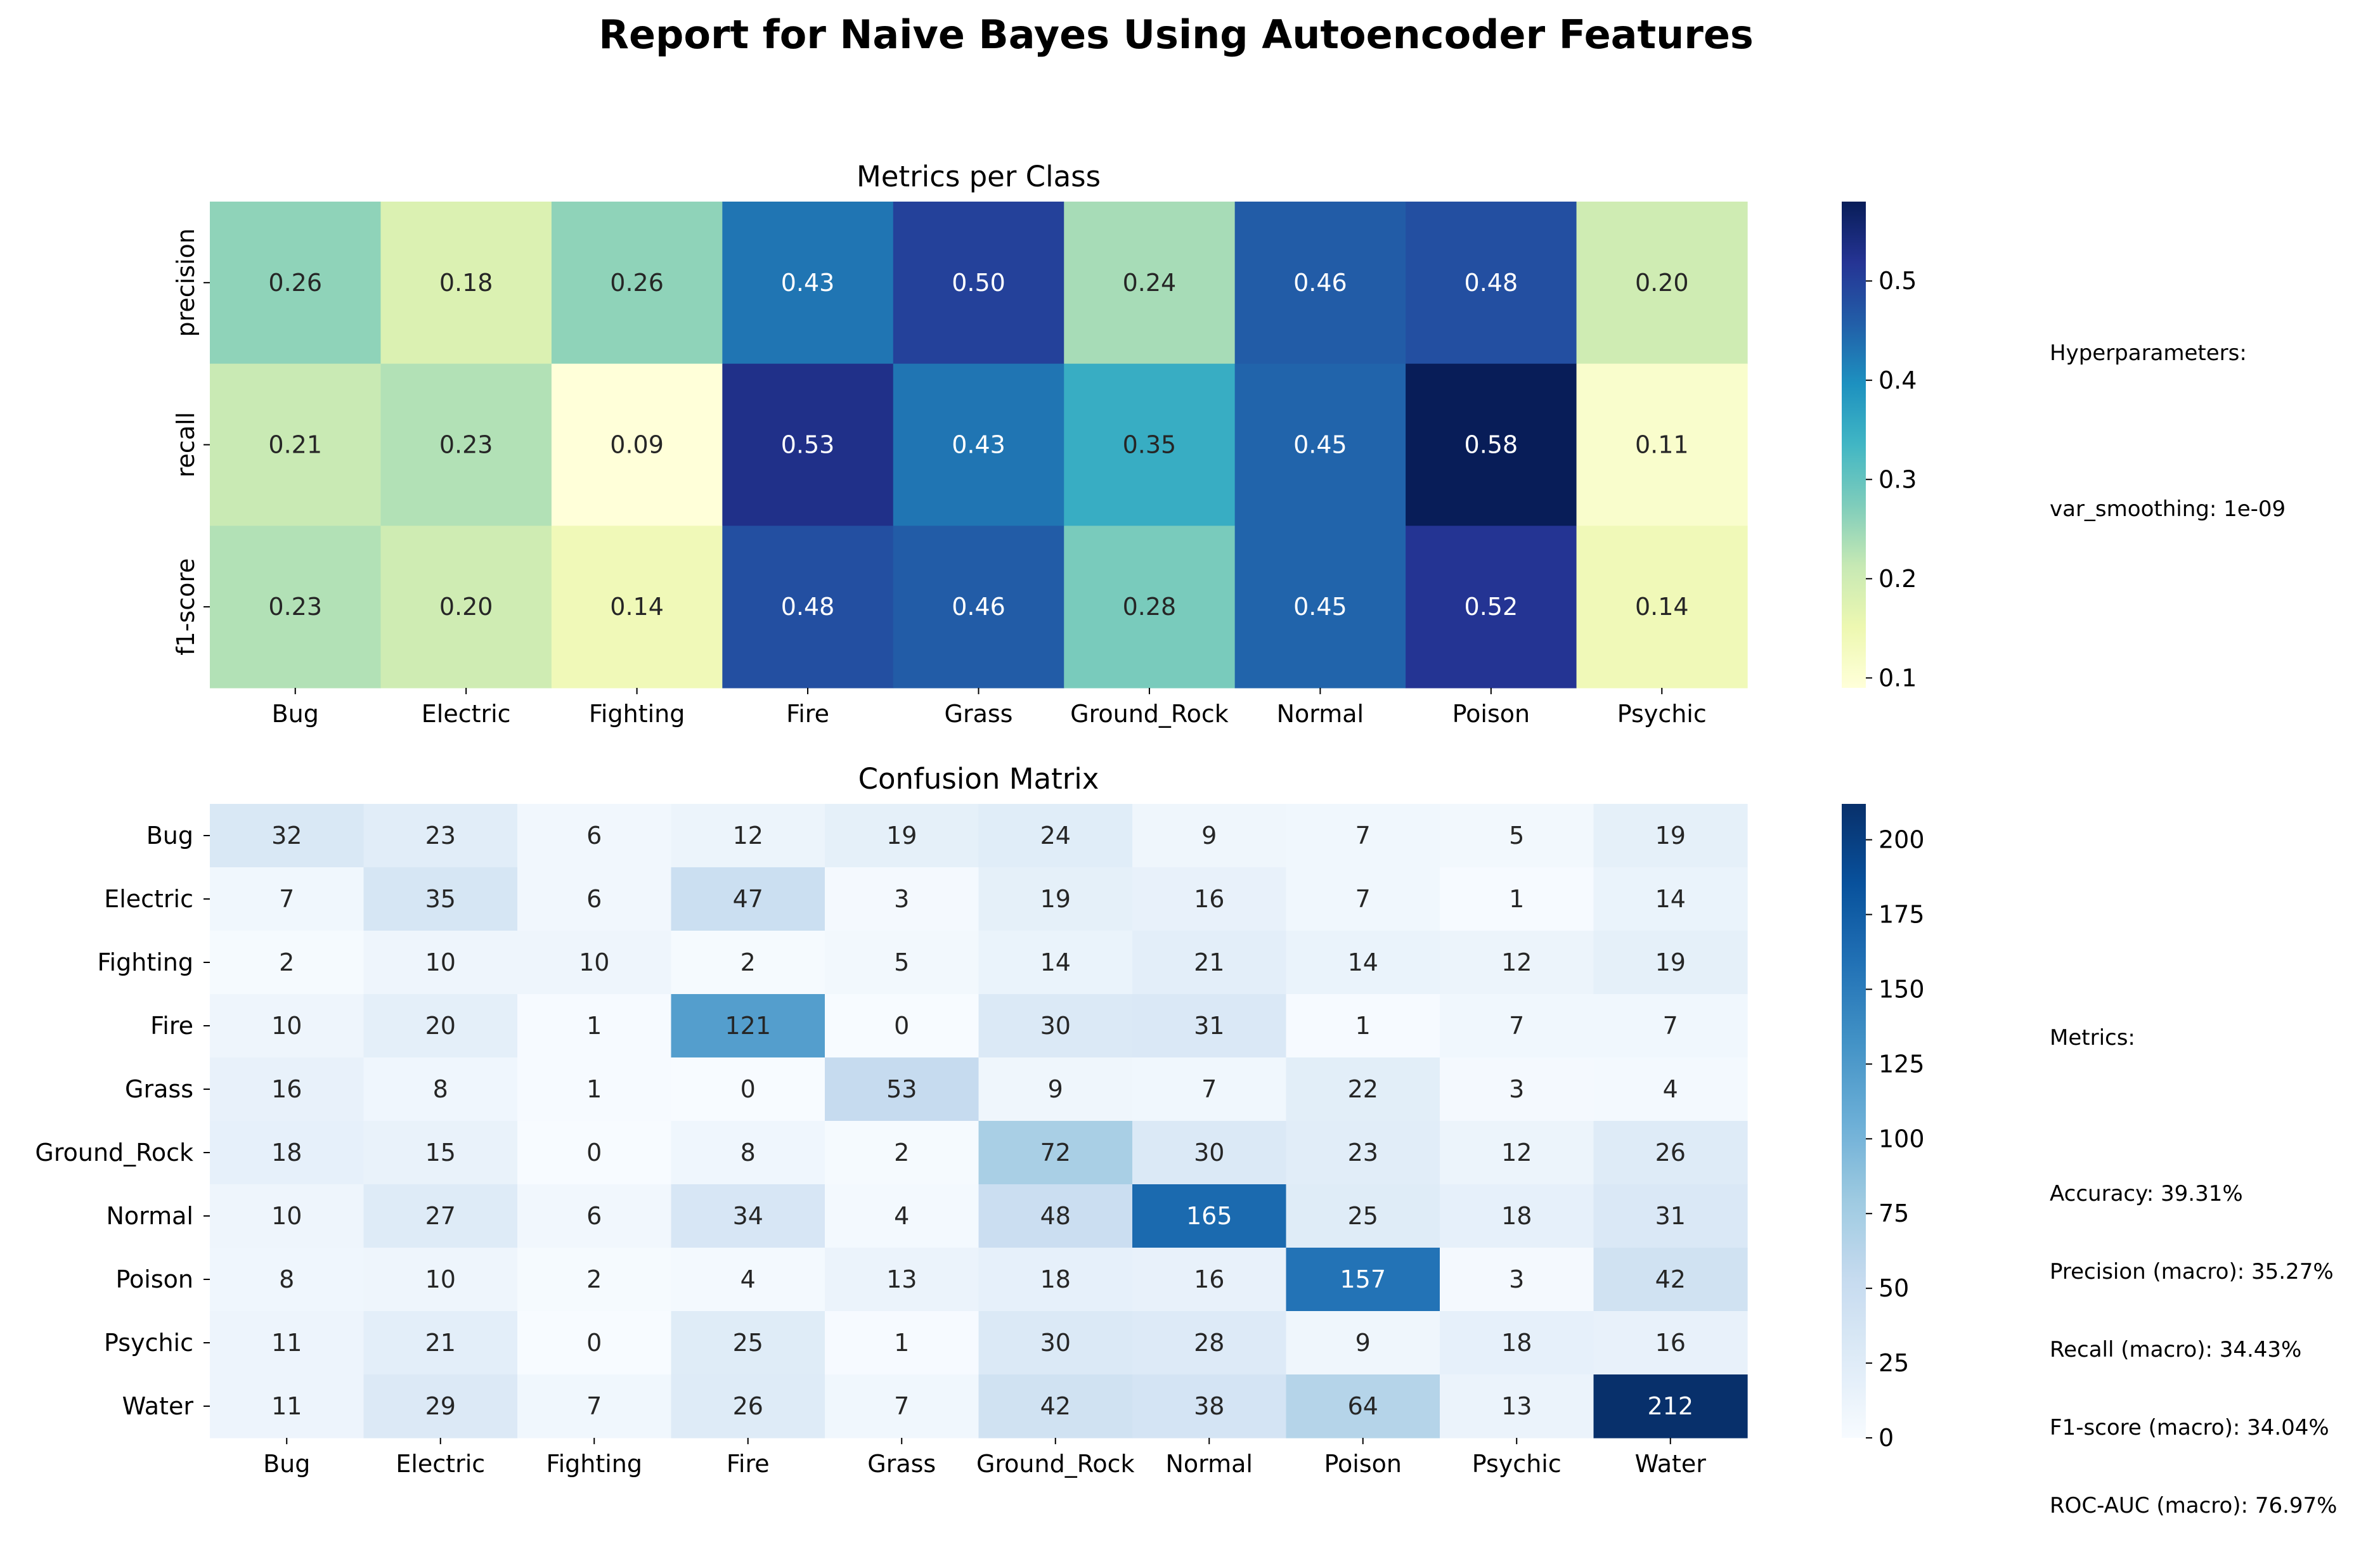 This screenshot has width=2380, height=1545. I want to click on metrics-cell-label-0-0: 0.26, so click(295, 283).